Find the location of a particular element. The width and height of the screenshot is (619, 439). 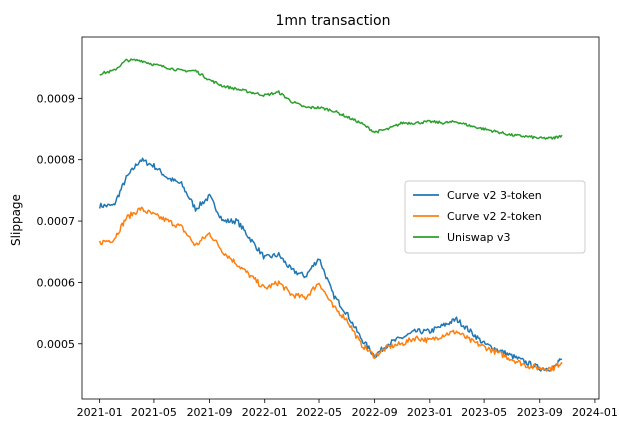

x-tick-label-4: 2022-05 is located at coordinates (319, 412).